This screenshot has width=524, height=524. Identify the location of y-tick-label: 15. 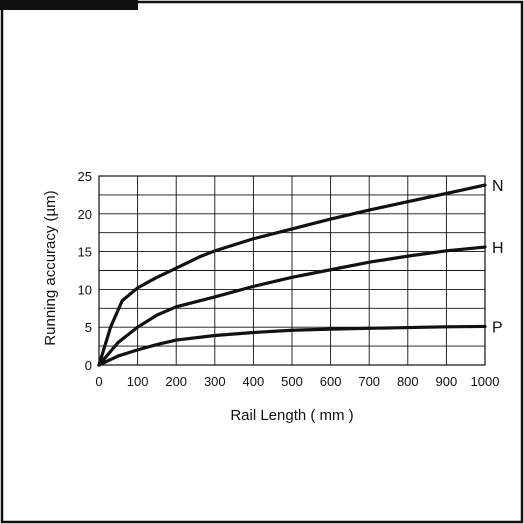
(85, 252).